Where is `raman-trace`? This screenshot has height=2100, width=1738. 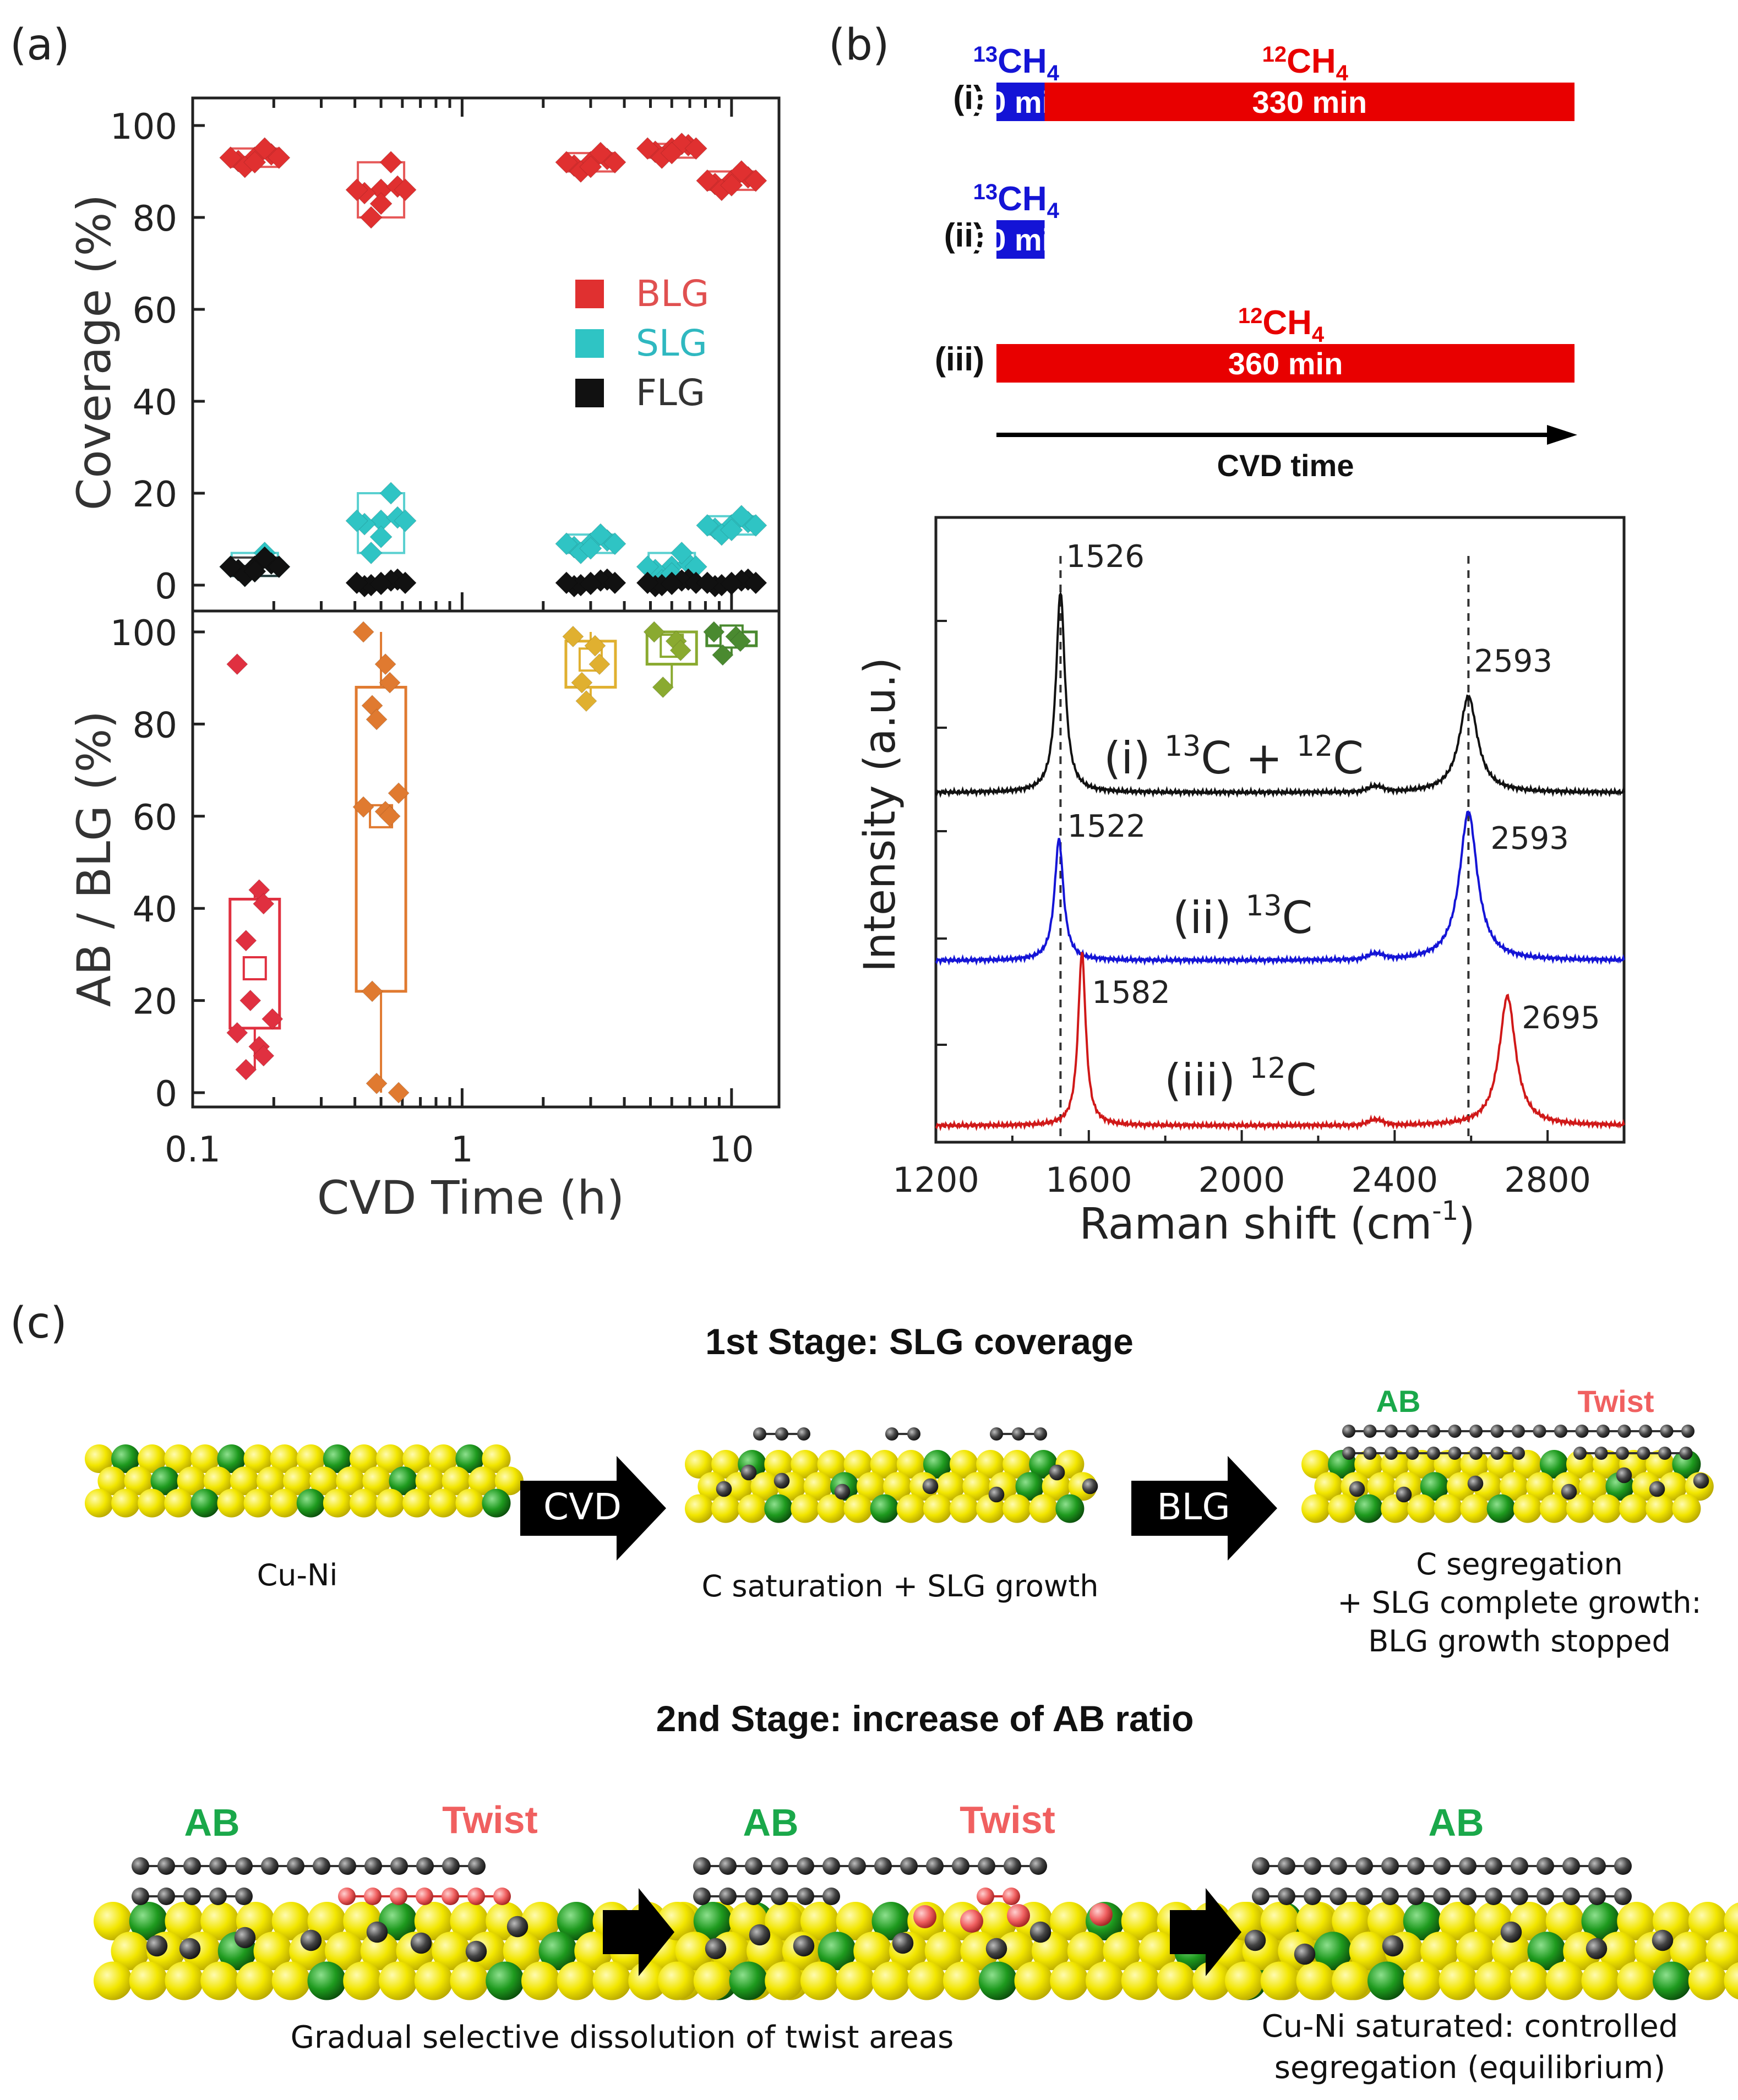
raman-trace is located at coordinates (1280, 889).